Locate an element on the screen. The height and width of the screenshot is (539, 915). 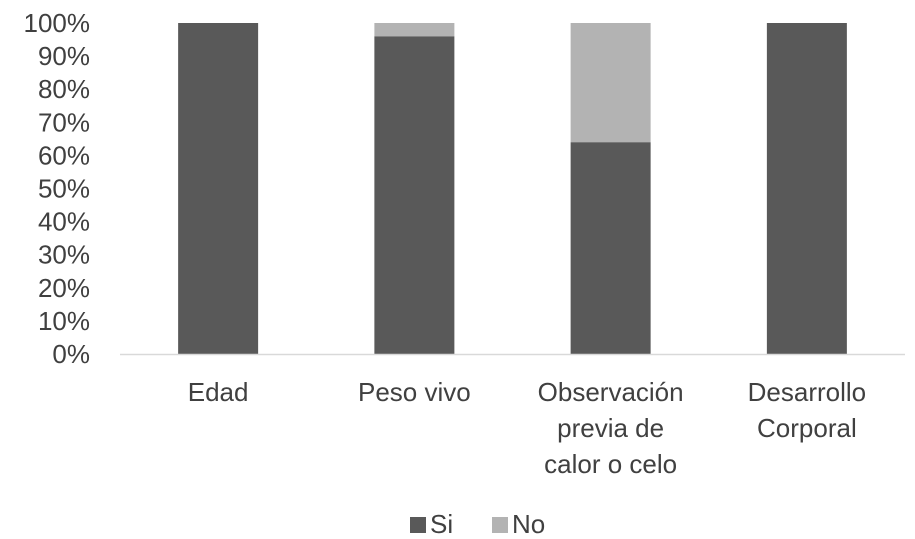
category-label: Observación previa de calor o celo is located at coordinates (611, 428).